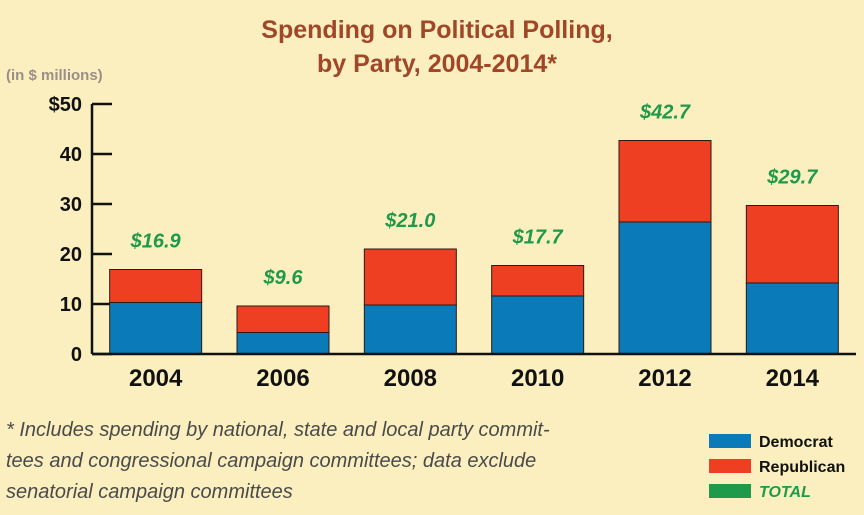 The image size is (864, 515). Describe the element at coordinates (410, 378) in the screenshot. I see `x-tick-label: 2008` at that location.